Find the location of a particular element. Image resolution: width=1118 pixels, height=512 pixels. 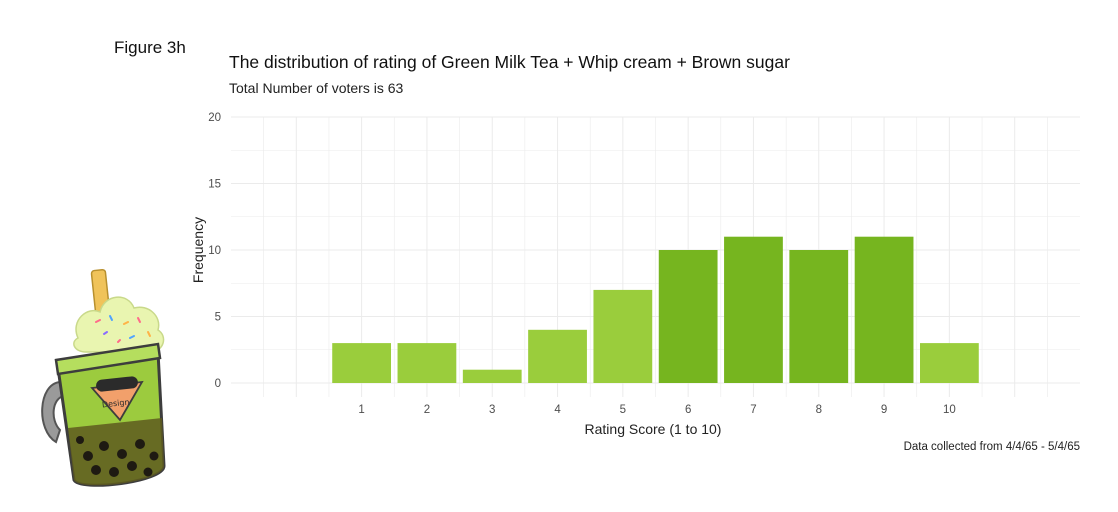

x-tick-label: 3 is located at coordinates (492, 410).